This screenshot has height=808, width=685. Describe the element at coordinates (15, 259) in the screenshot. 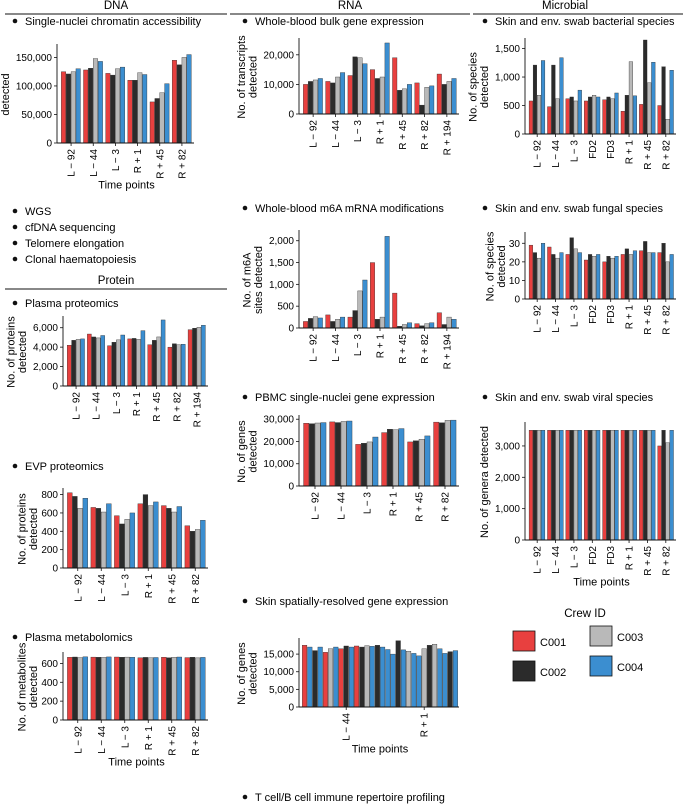

I see `bullet-dot` at that location.